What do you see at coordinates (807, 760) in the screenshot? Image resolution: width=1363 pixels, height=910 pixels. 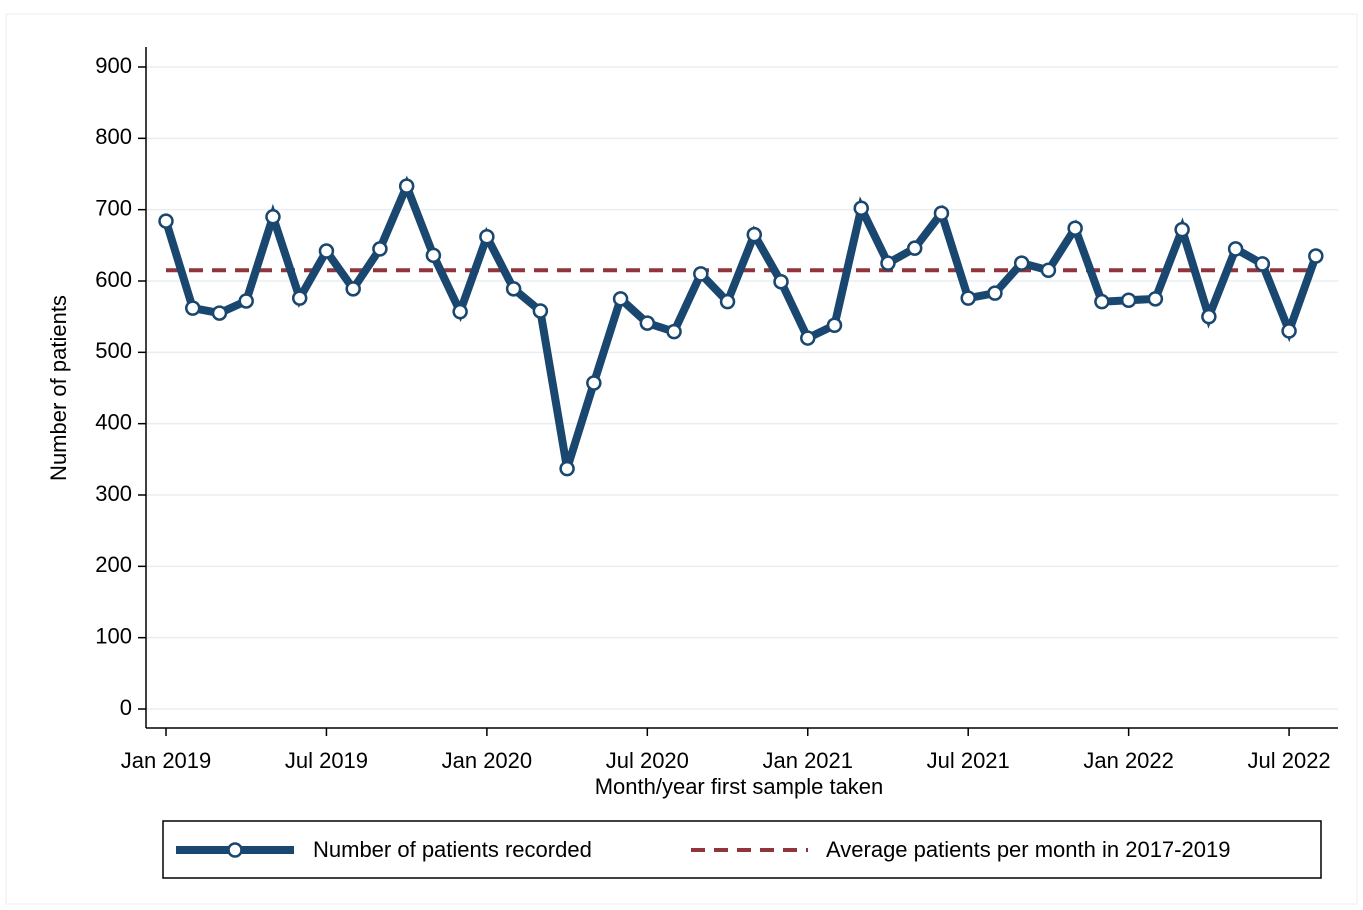 I see `x-tick-label: Jan 2021` at bounding box center [807, 760].